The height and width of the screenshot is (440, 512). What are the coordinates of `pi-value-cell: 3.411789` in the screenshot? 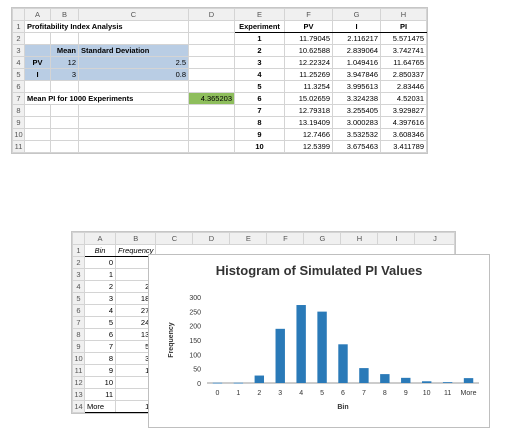 It's located at (403, 146).